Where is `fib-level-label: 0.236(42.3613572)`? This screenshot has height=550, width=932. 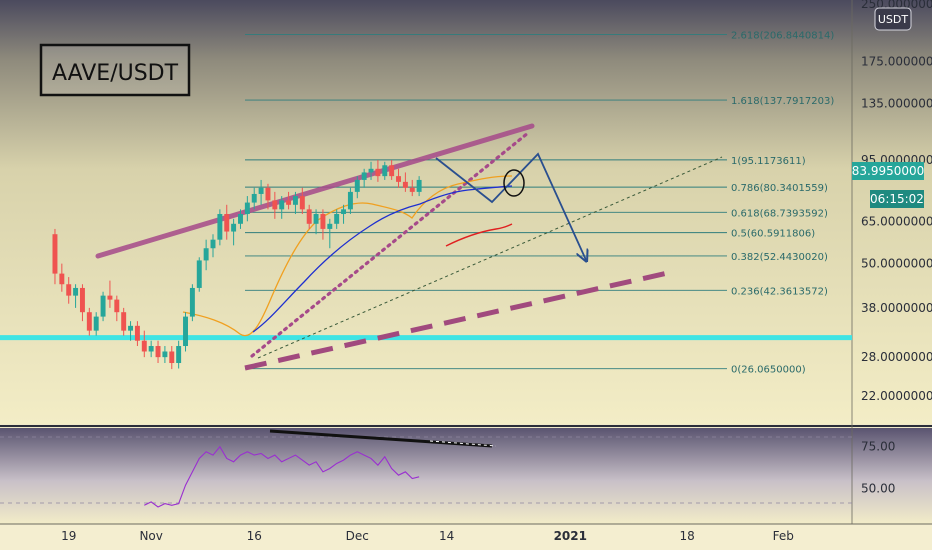
fib-level-label: 0.236(42.3613572) is located at coordinates (779, 291).